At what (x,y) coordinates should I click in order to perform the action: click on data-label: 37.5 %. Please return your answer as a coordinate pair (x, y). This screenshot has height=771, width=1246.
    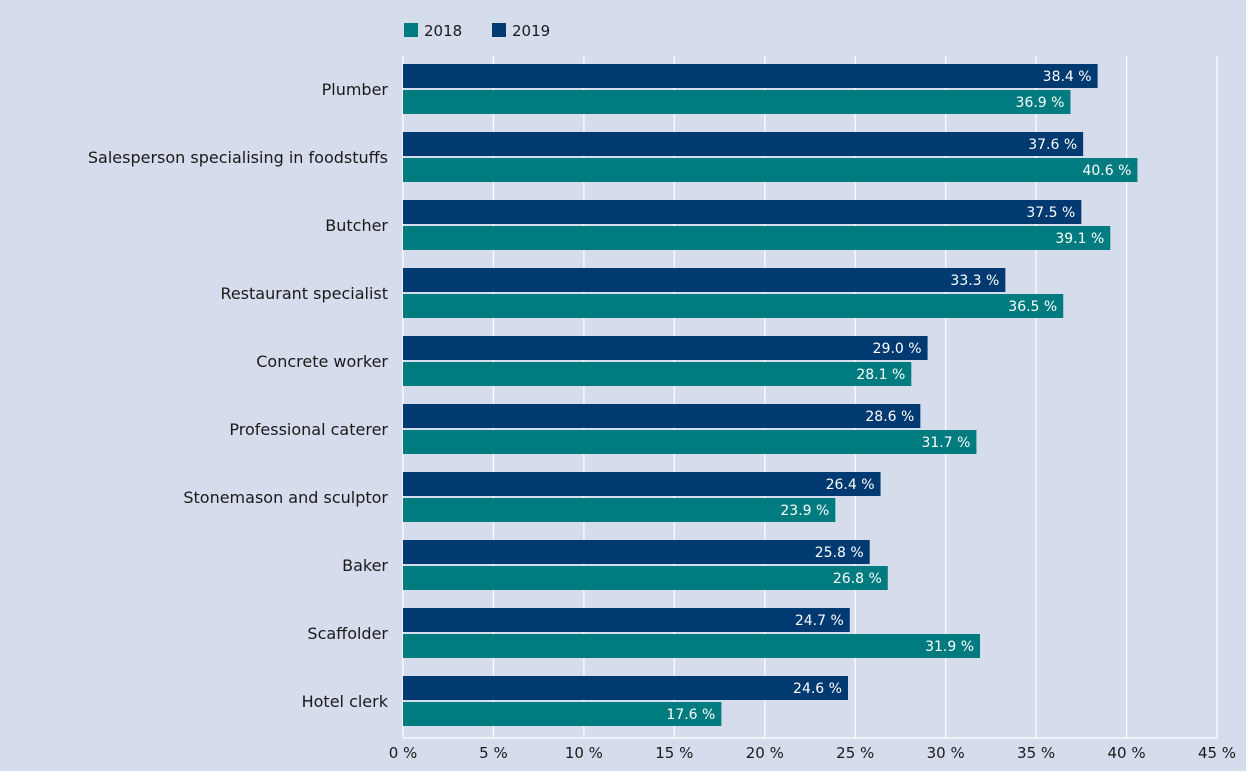
    Looking at the image, I should click on (1050, 213).